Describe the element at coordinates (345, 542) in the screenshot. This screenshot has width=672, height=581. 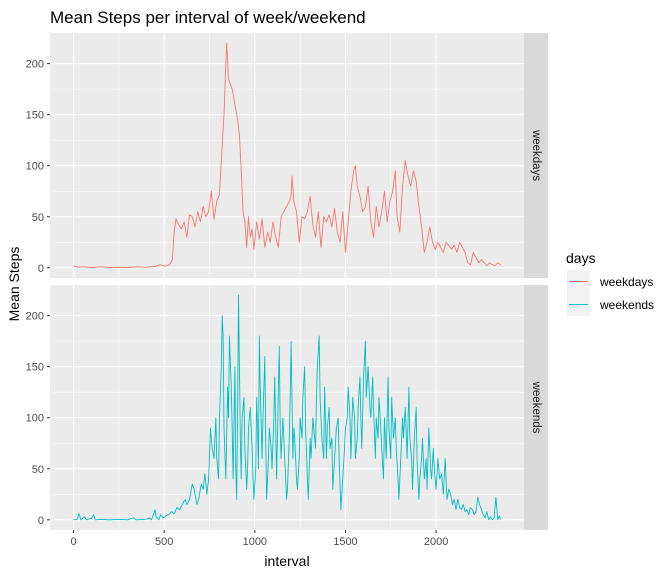
I see `x-tick-label: 1500` at that location.